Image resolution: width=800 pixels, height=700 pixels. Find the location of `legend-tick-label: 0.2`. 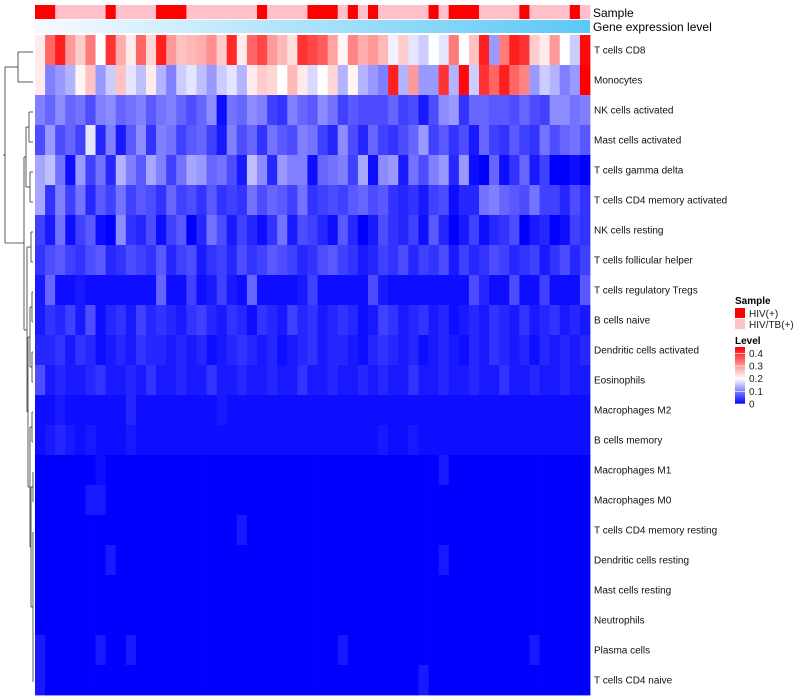

legend-tick-label: 0.2 is located at coordinates (756, 379).